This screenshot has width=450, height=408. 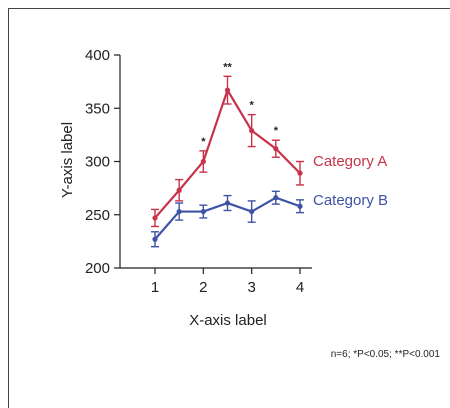 What do you see at coordinates (227, 67) in the screenshot?
I see `significance-mark: **` at bounding box center [227, 67].